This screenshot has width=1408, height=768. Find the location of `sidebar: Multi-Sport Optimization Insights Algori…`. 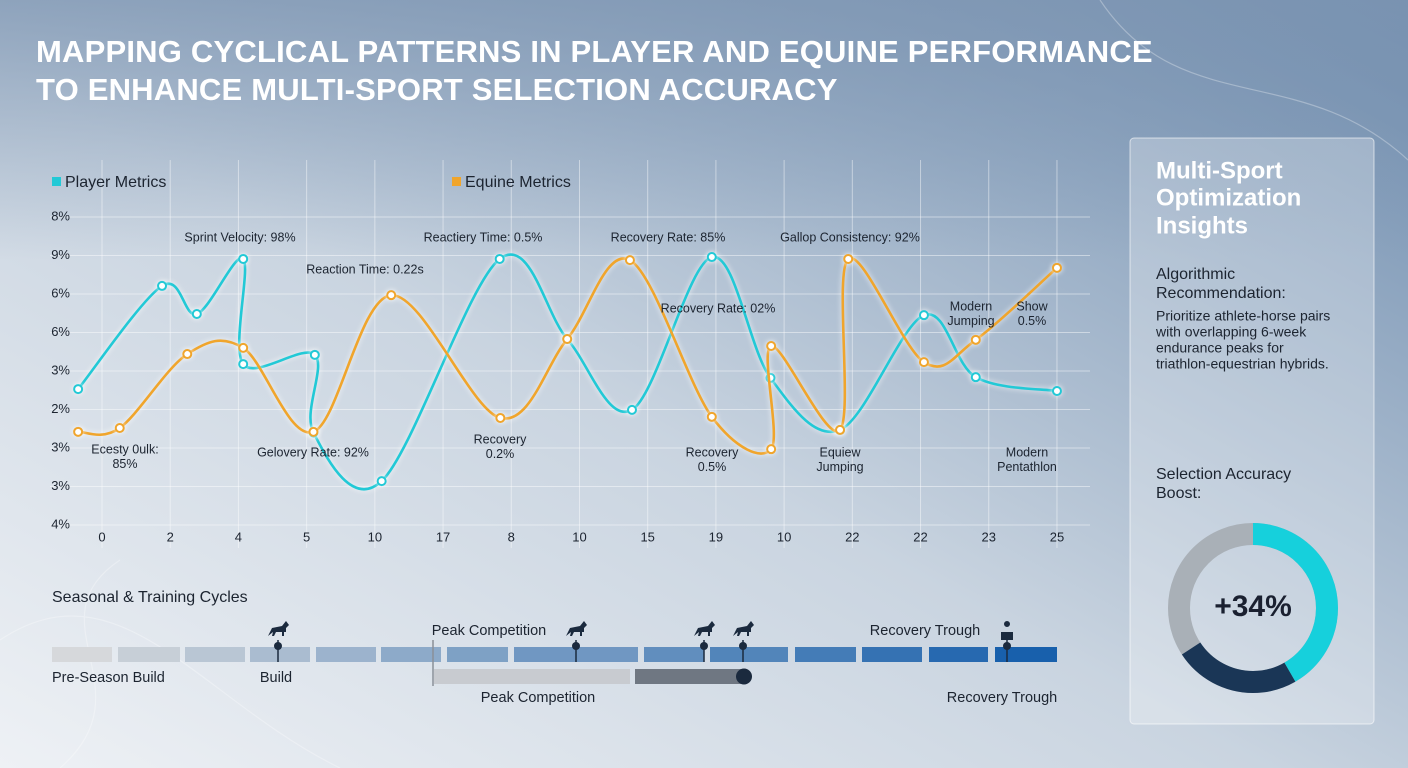

sidebar: Multi-Sport Optimization Insights Algori… is located at coordinates (1252, 431).